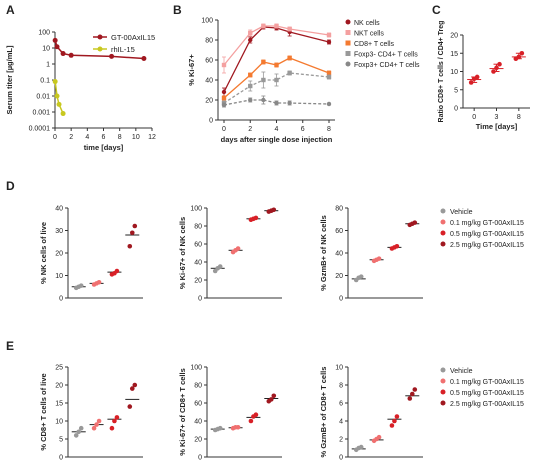 Image resolution: width=550 pixels, height=463 pixels. What do you see at coordinates (9, 79) in the screenshot?
I see `A-y-label: Serum titer [µg/mL]` at bounding box center [9, 79].